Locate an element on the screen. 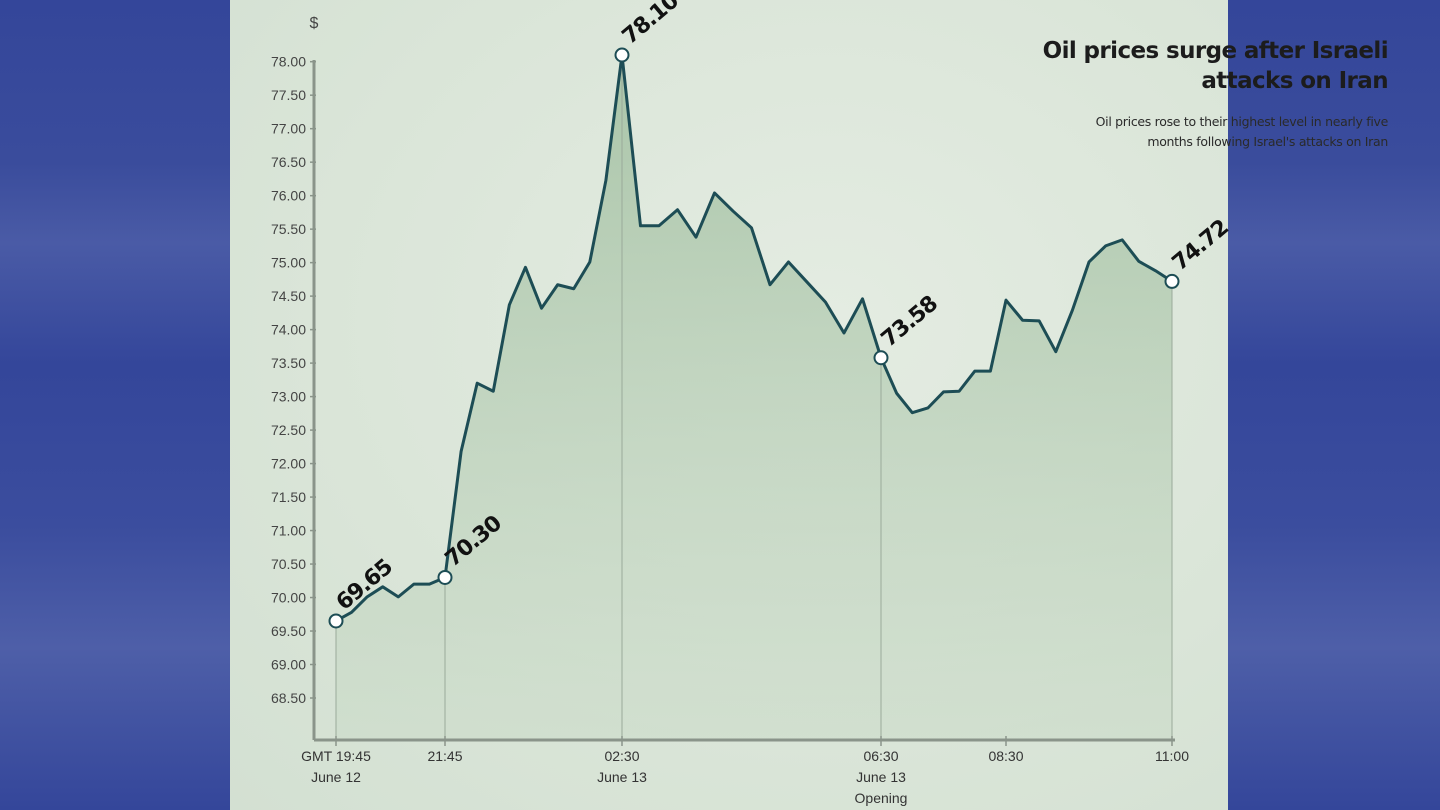  y-tick-label: 77.50 is located at coordinates (288, 95).